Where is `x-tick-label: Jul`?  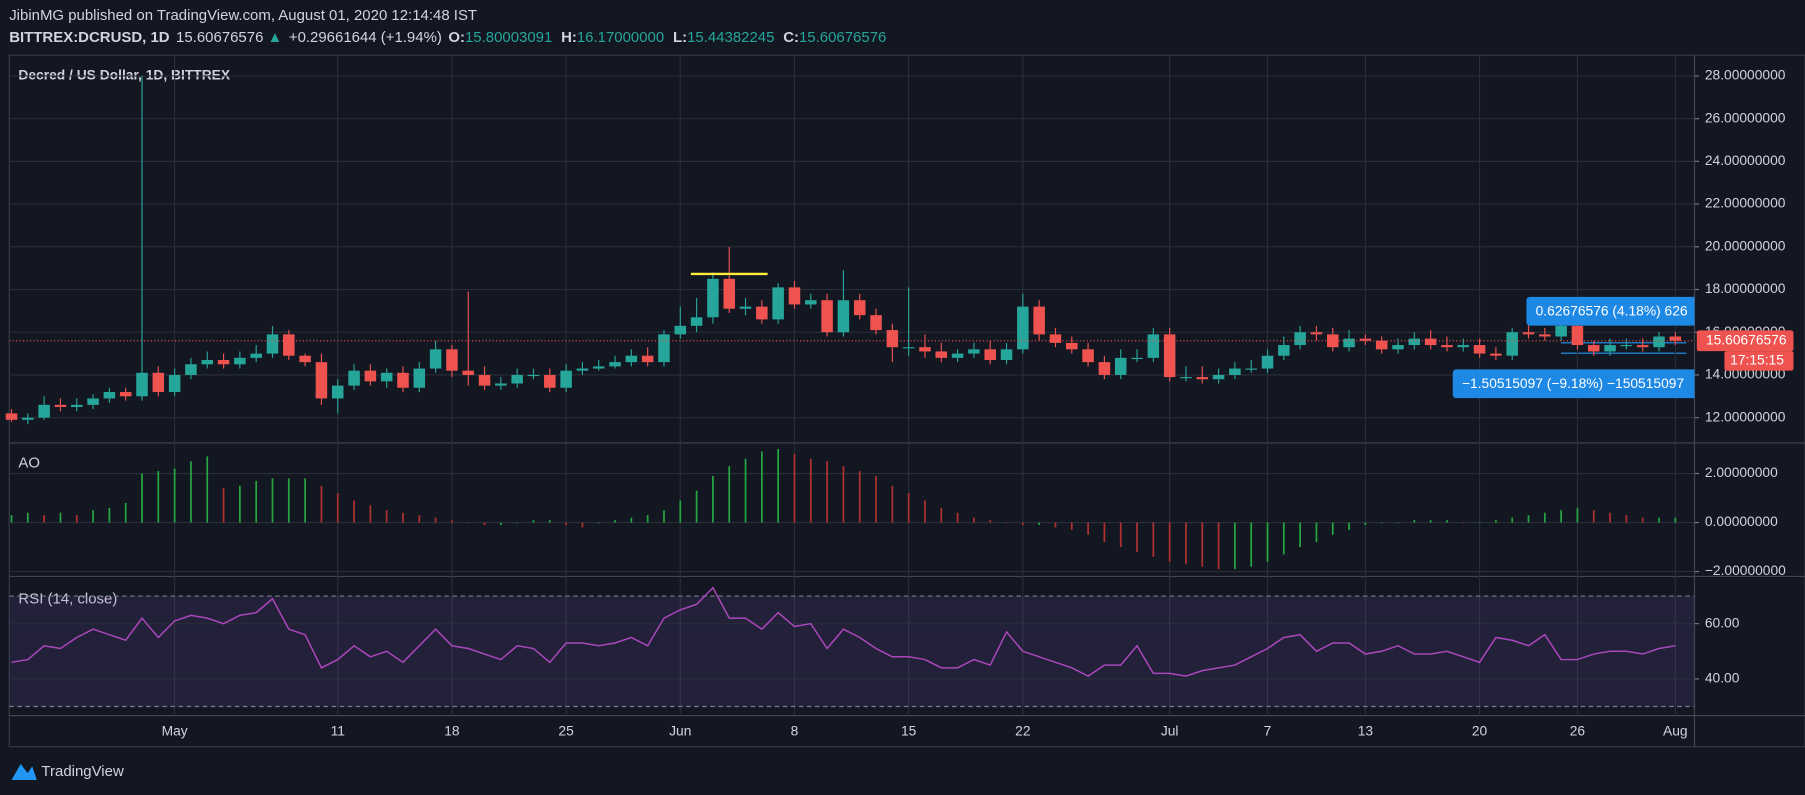 x-tick-label: Jul is located at coordinates (1170, 730).